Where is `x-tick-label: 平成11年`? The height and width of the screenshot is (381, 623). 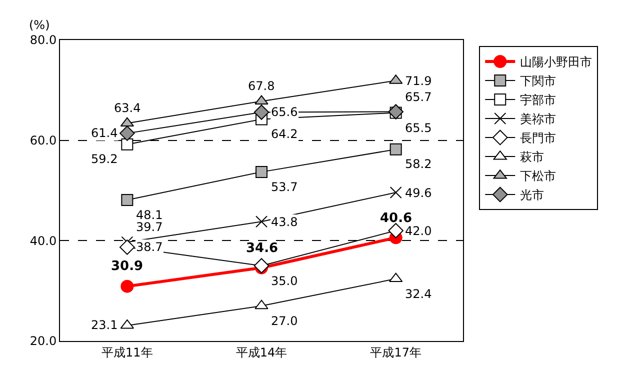
x-tick-label: 平成11年 is located at coordinates (127, 352).